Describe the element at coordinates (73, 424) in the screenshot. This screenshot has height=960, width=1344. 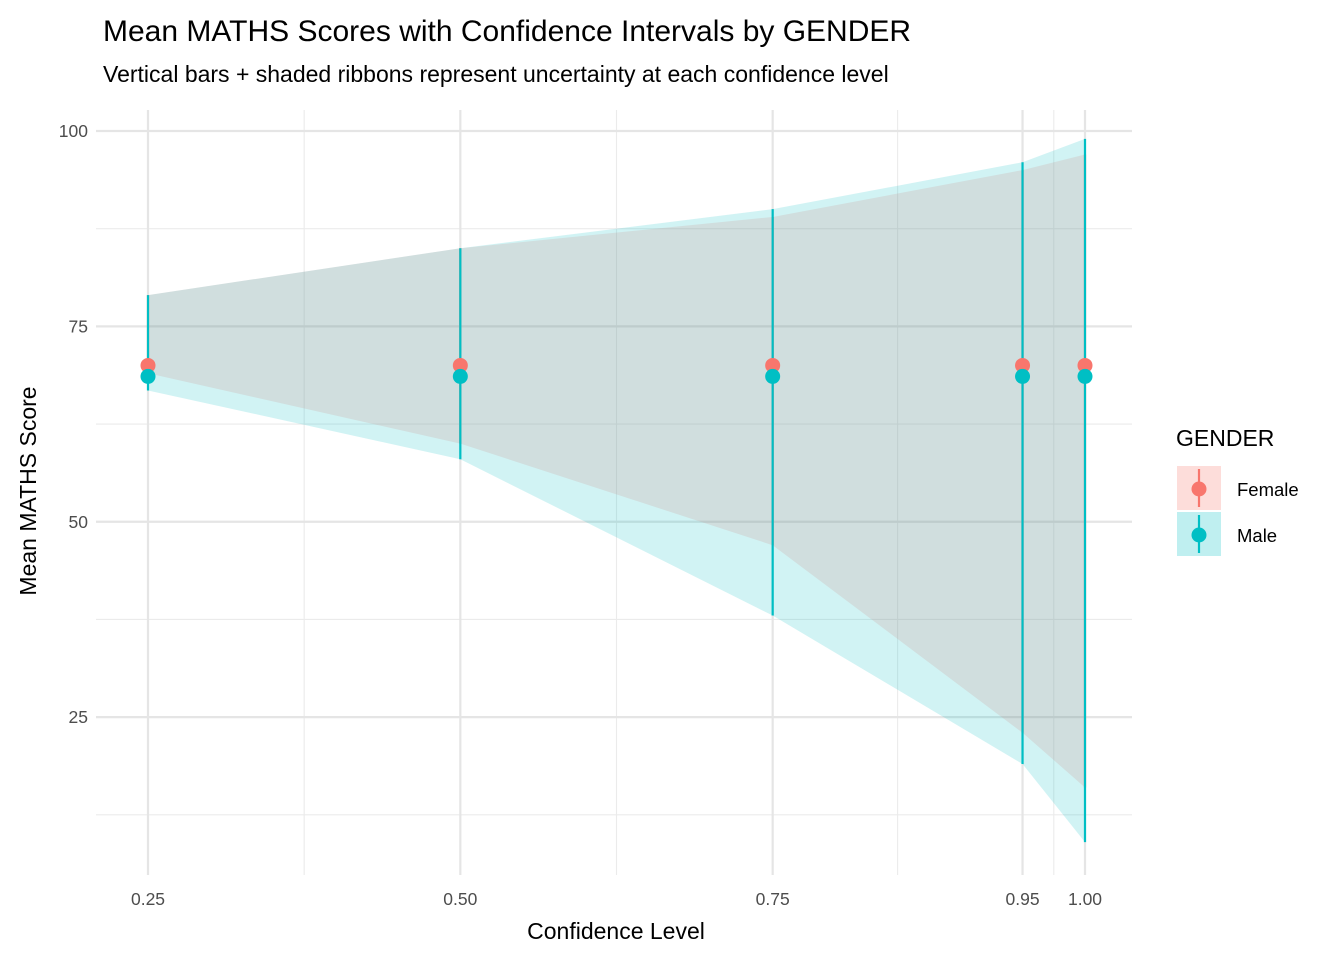
I see `y-ticks: 25 50 75 100` at that location.